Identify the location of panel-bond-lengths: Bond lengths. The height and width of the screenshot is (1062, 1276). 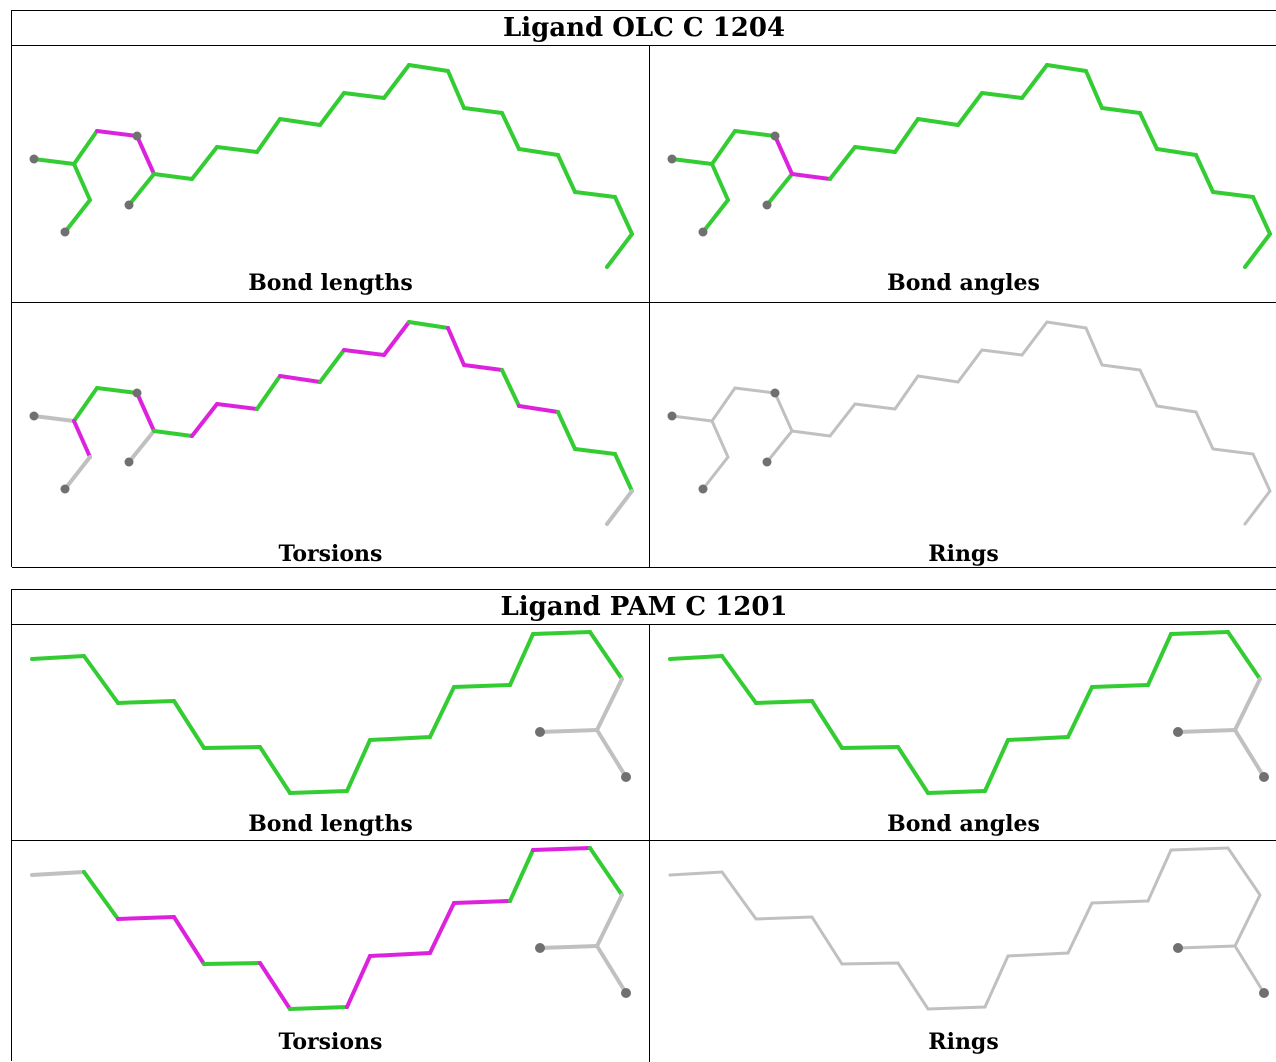
(331, 733).